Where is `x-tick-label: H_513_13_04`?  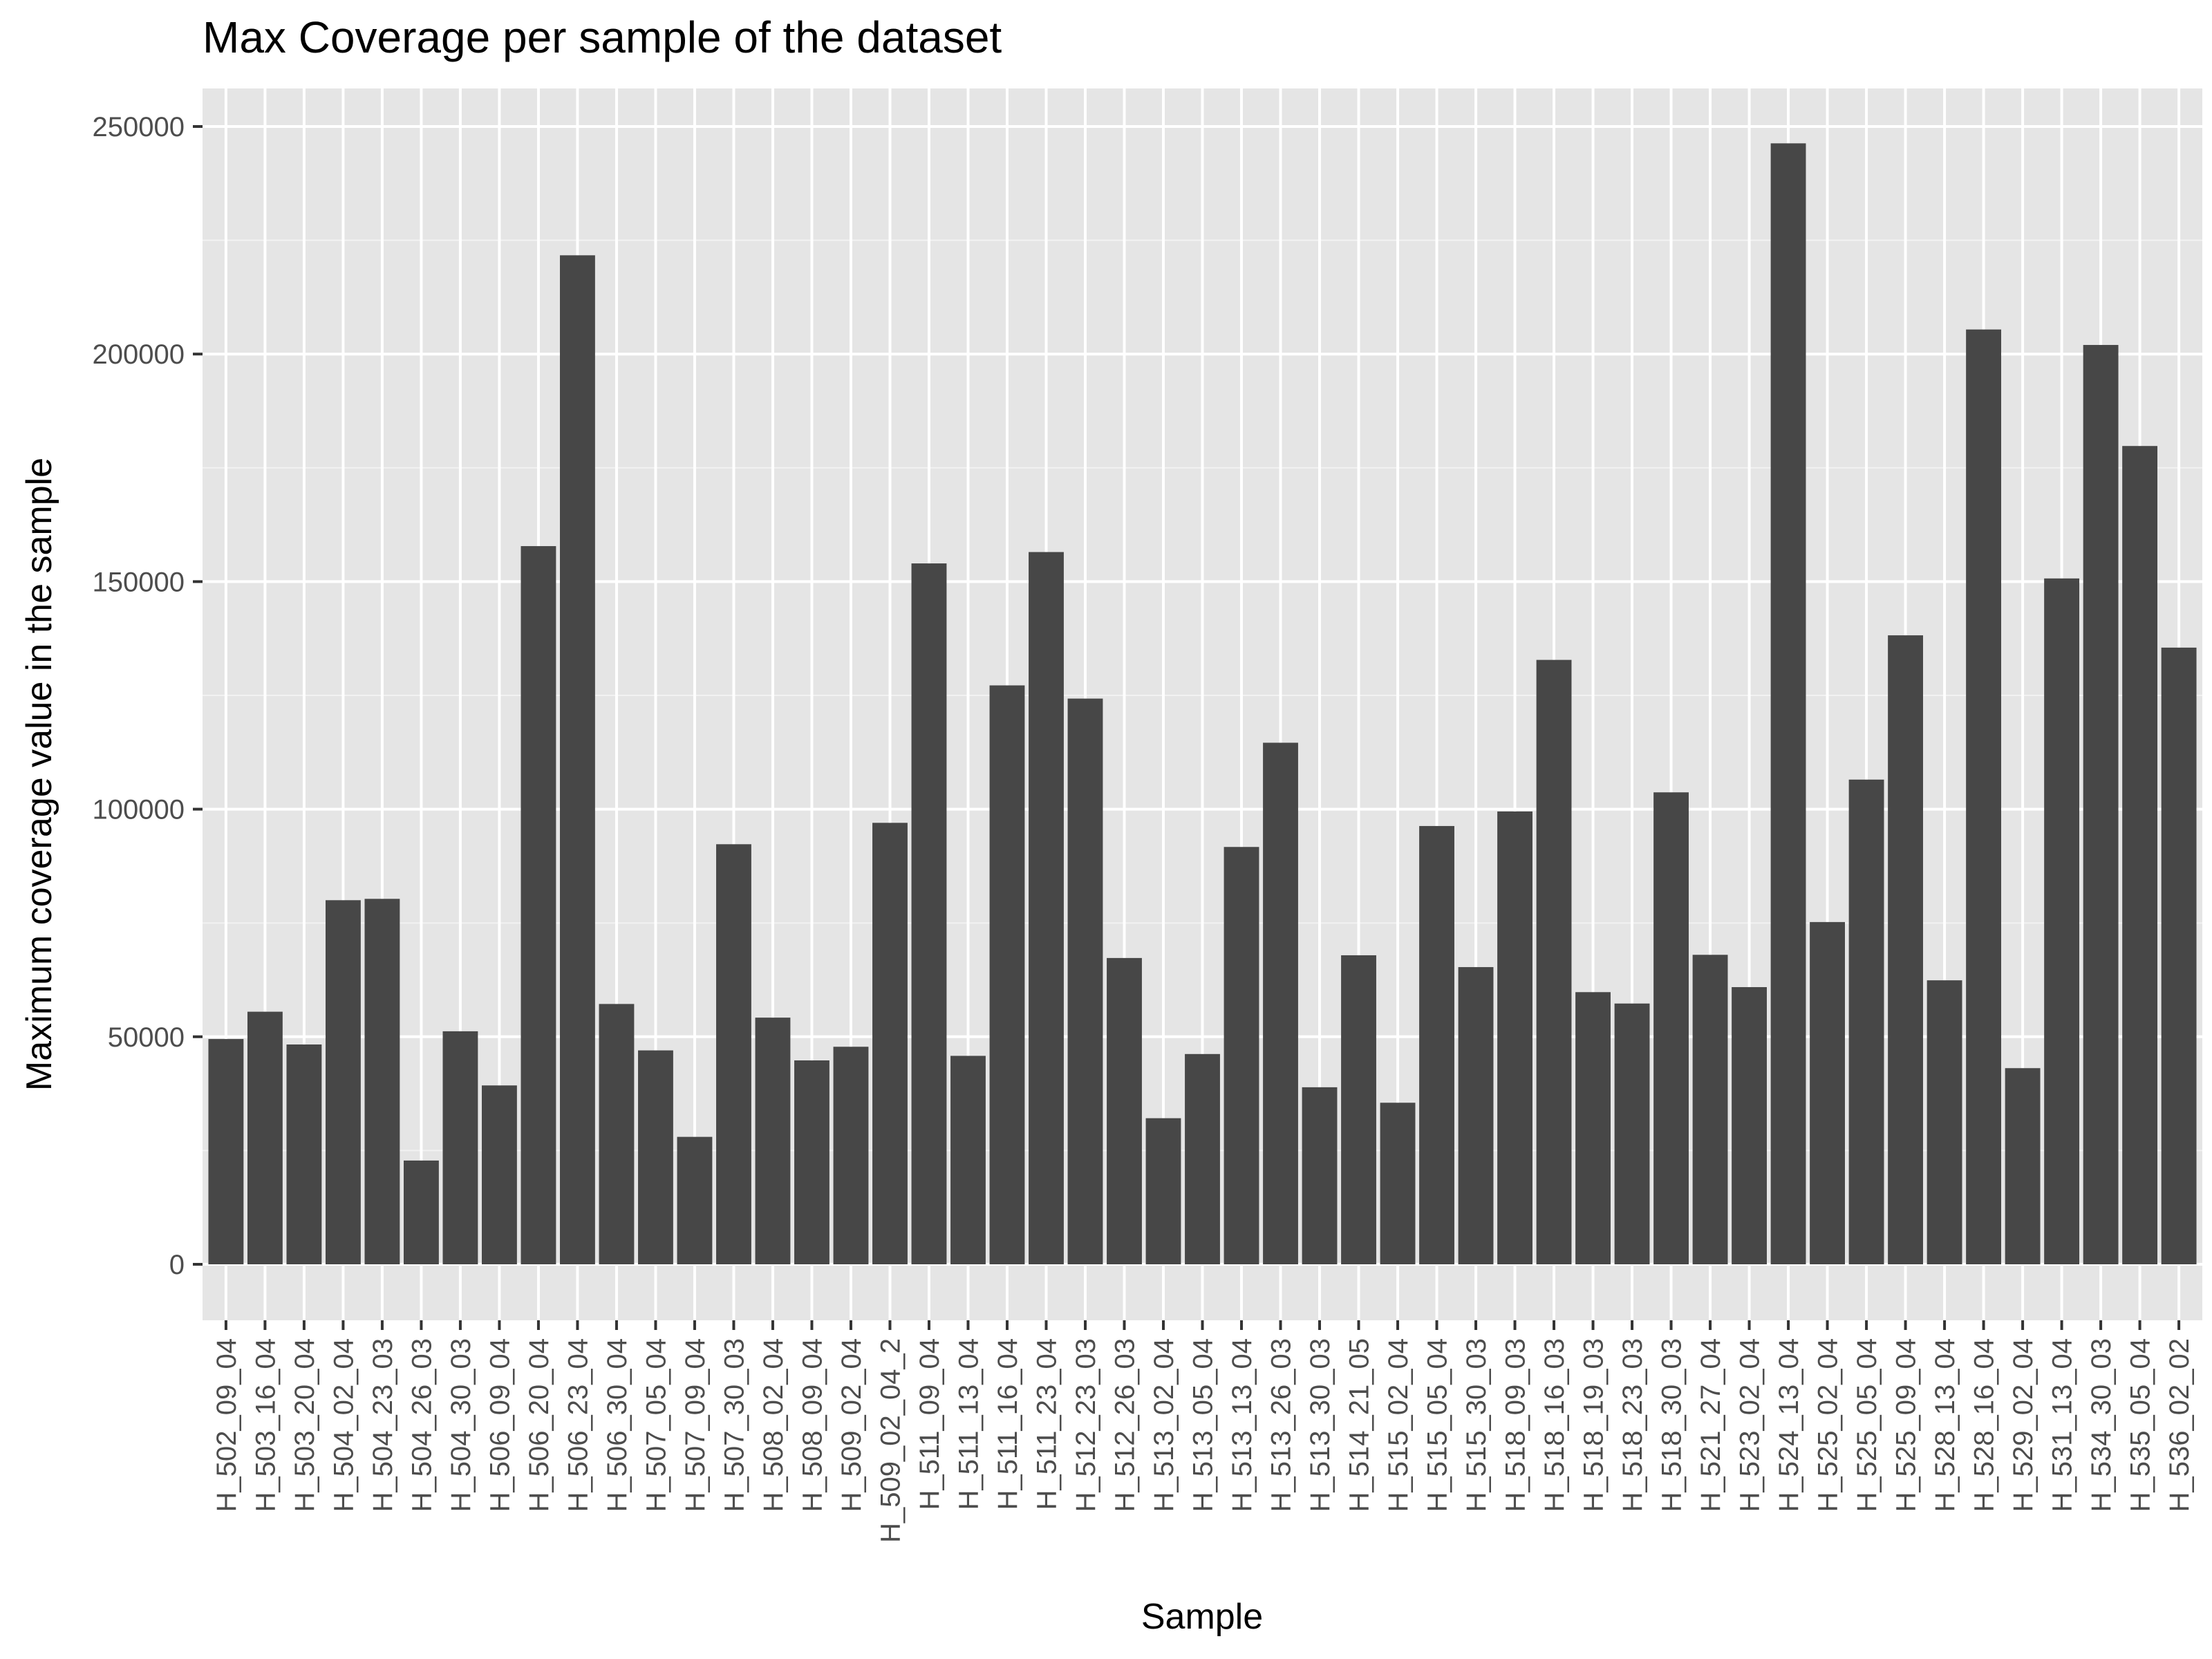 x-tick-label: H_513_13_04 is located at coordinates (1242, 1425).